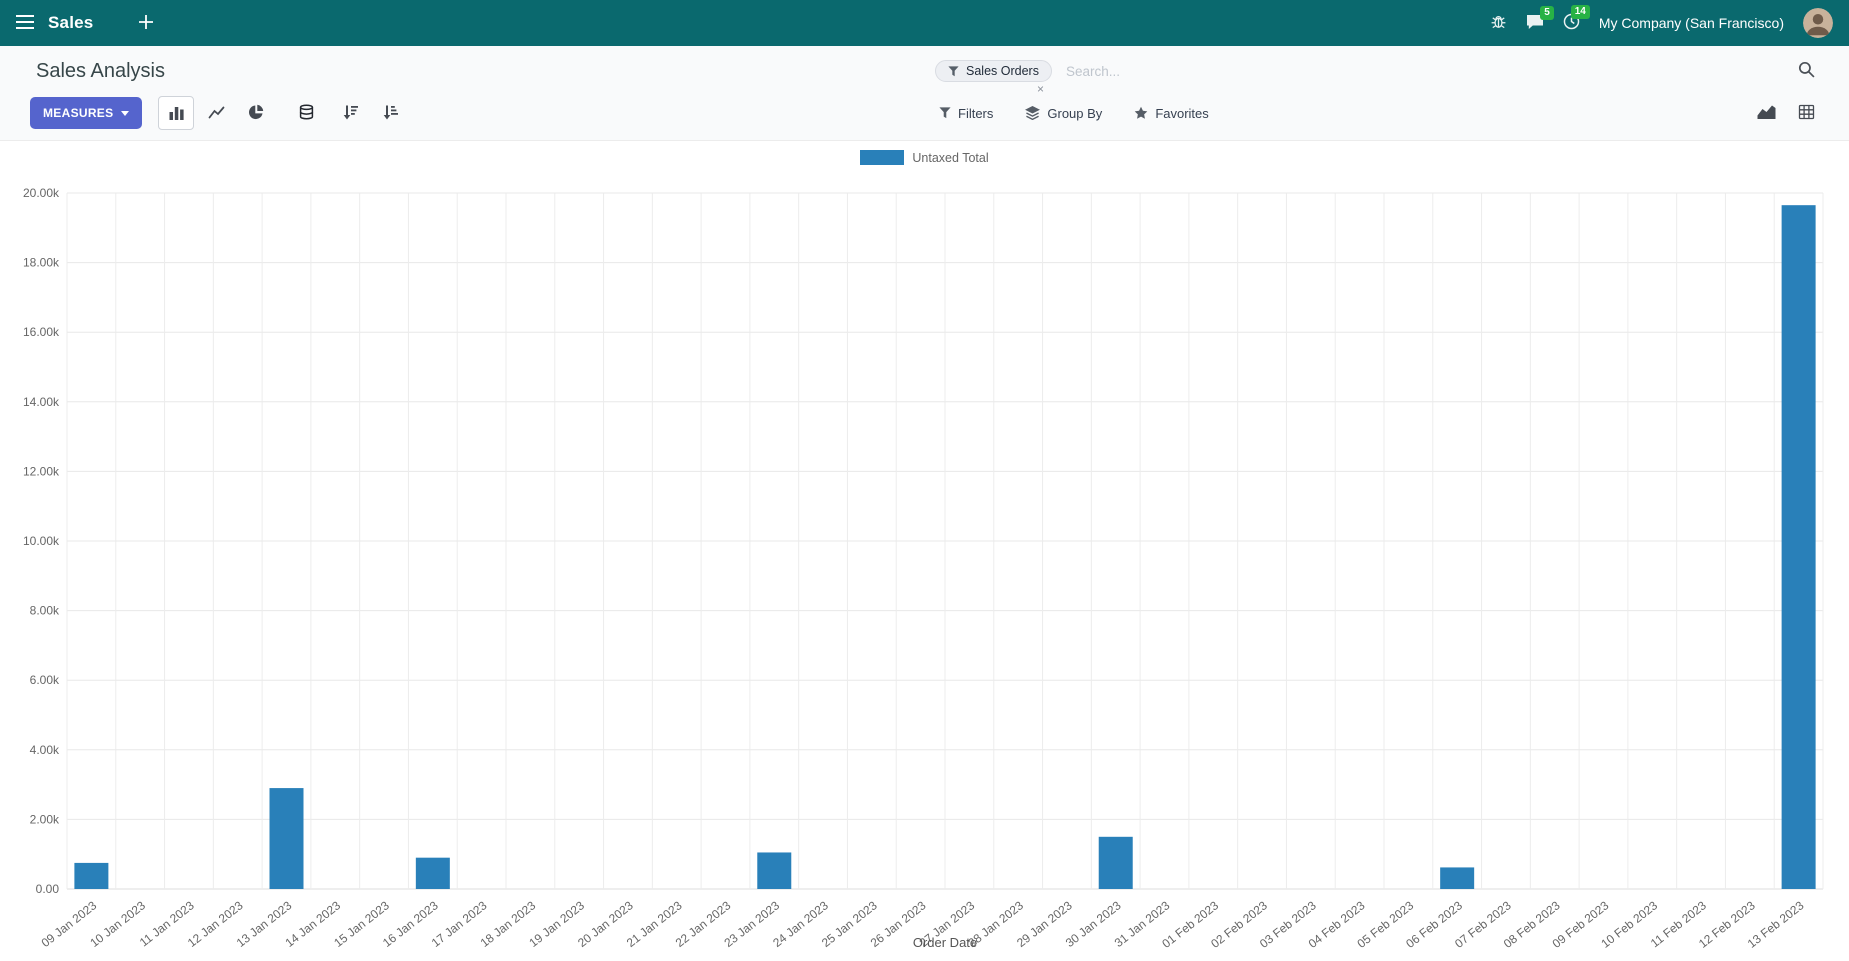  I want to click on facet-remove-button: ×, so click(1040, 89).